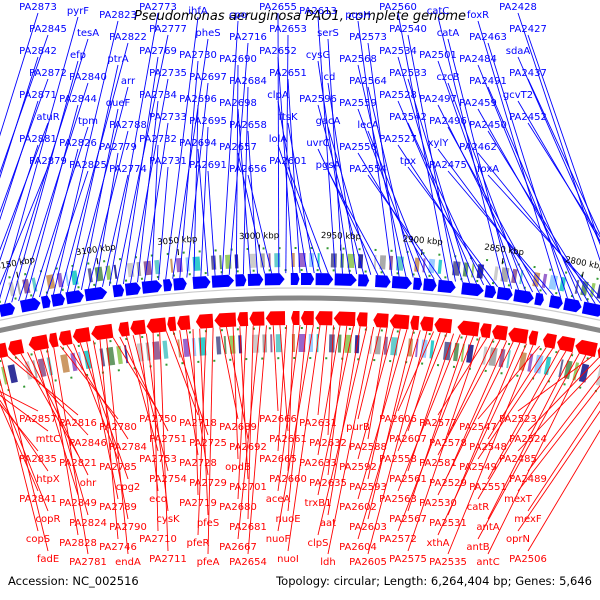 The width and height of the screenshot is (600, 600). What do you see at coordinates (528, 117) in the screenshot?
I see `forward-gene-label: PA2452` at bounding box center [528, 117].